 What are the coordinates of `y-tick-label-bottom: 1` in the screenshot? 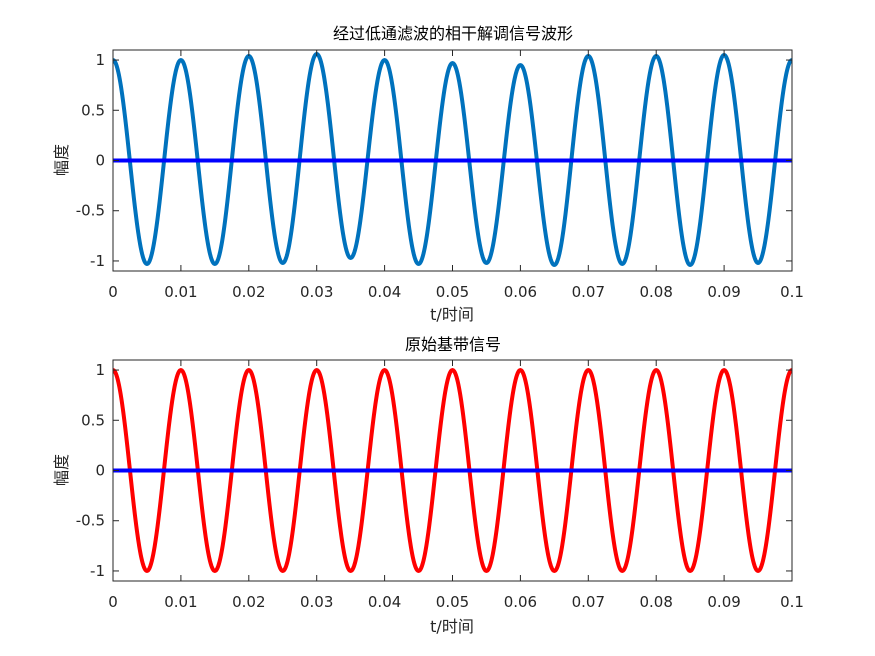 It's located at (100, 370).